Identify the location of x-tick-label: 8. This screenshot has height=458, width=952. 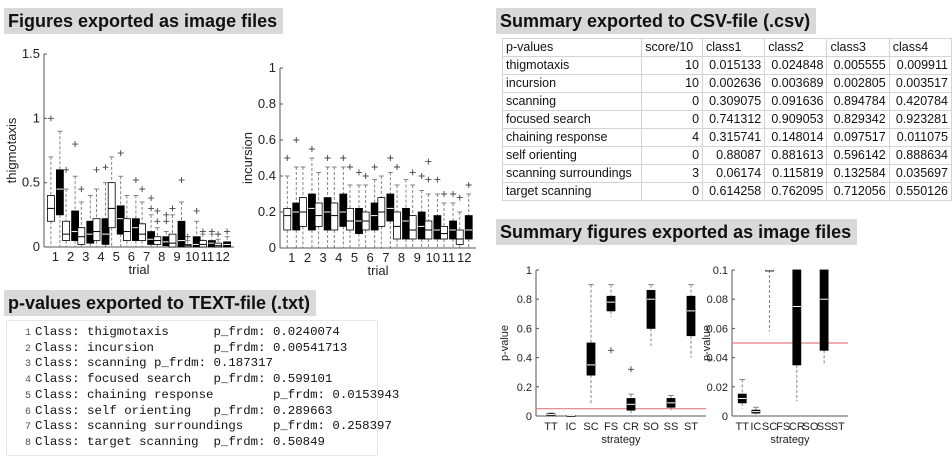
(161, 256).